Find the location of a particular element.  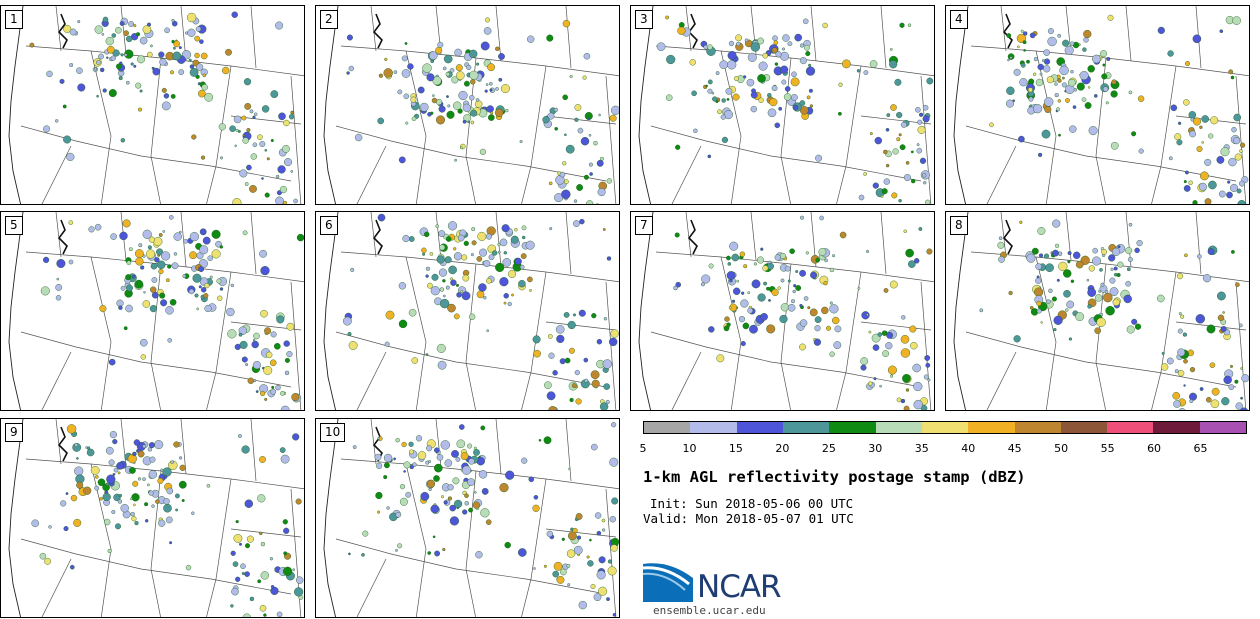

forecast-panel: 5 is located at coordinates (152, 311).